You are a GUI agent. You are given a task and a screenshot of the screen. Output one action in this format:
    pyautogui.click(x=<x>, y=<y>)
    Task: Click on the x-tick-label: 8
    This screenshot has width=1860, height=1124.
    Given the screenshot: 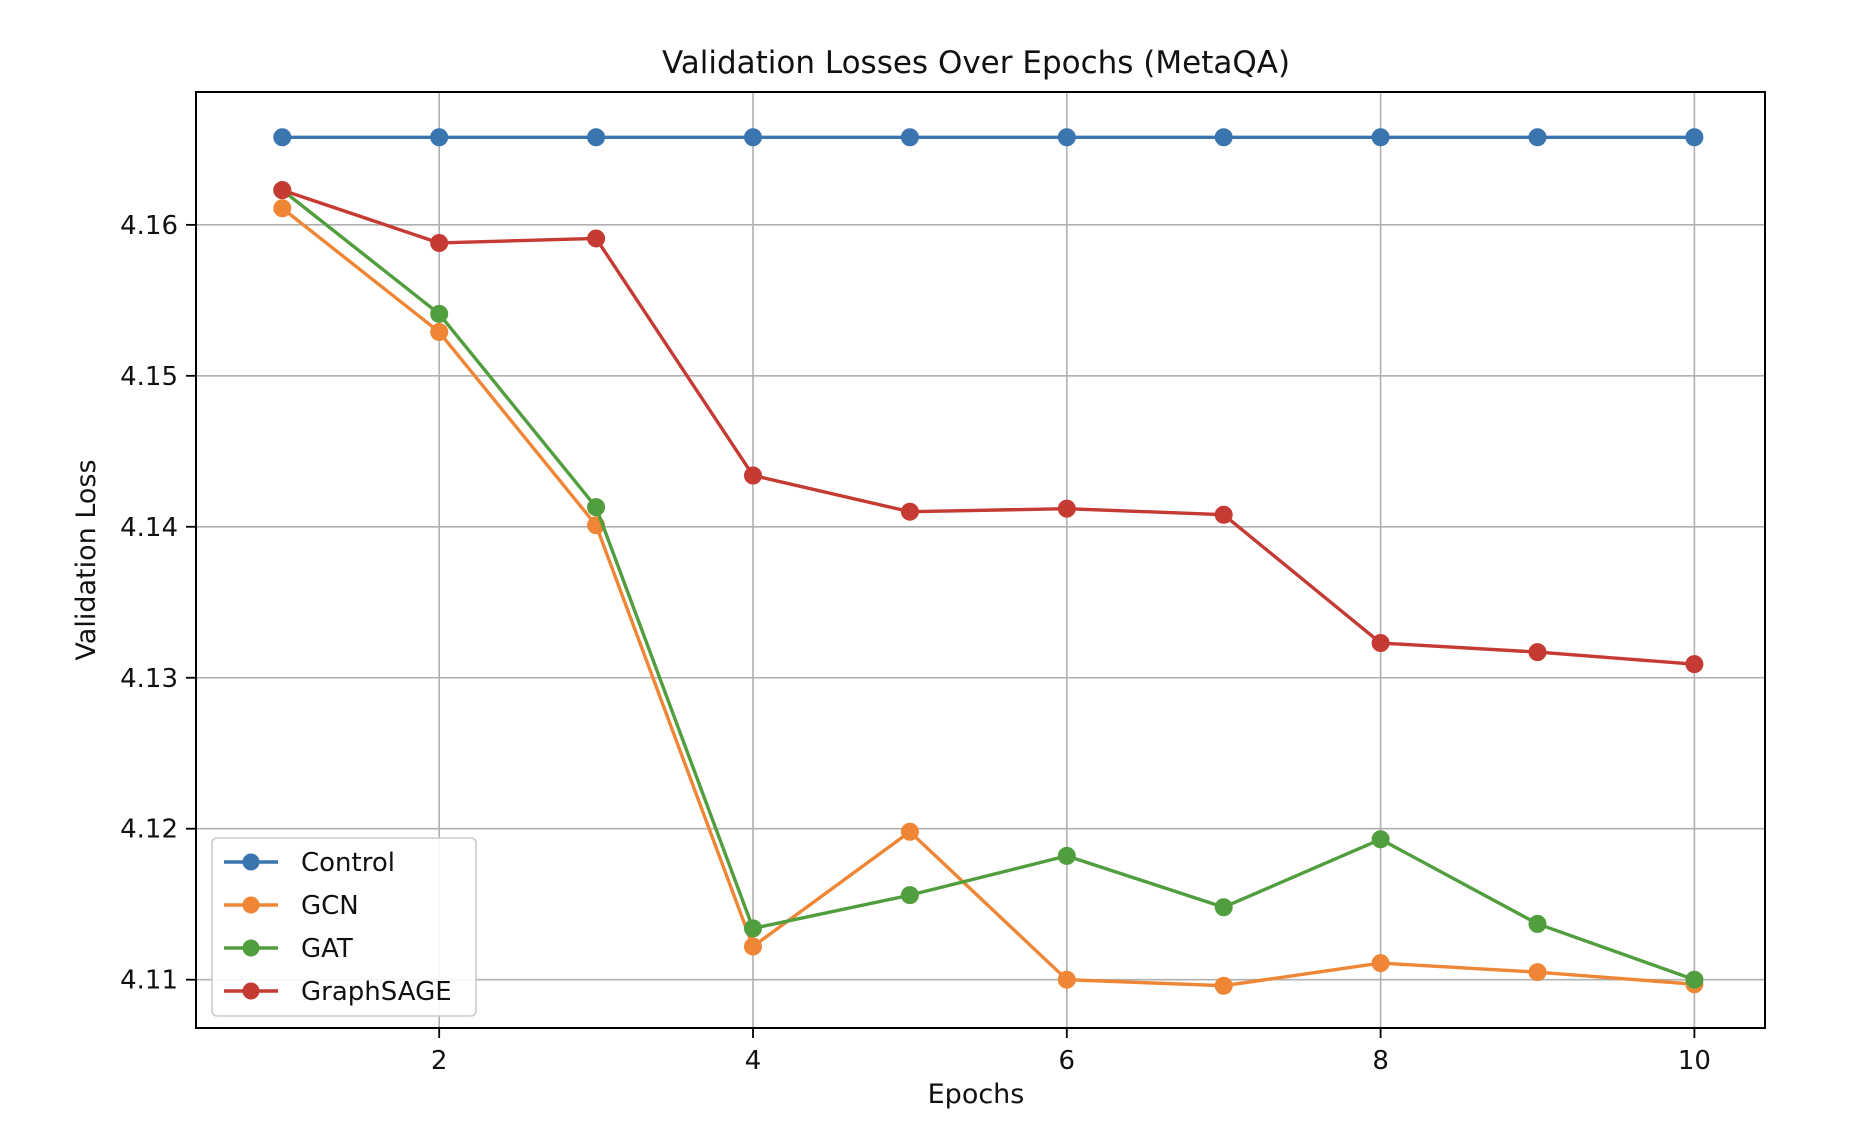 What is the action you would take?
    pyautogui.click(x=1380, y=1061)
    